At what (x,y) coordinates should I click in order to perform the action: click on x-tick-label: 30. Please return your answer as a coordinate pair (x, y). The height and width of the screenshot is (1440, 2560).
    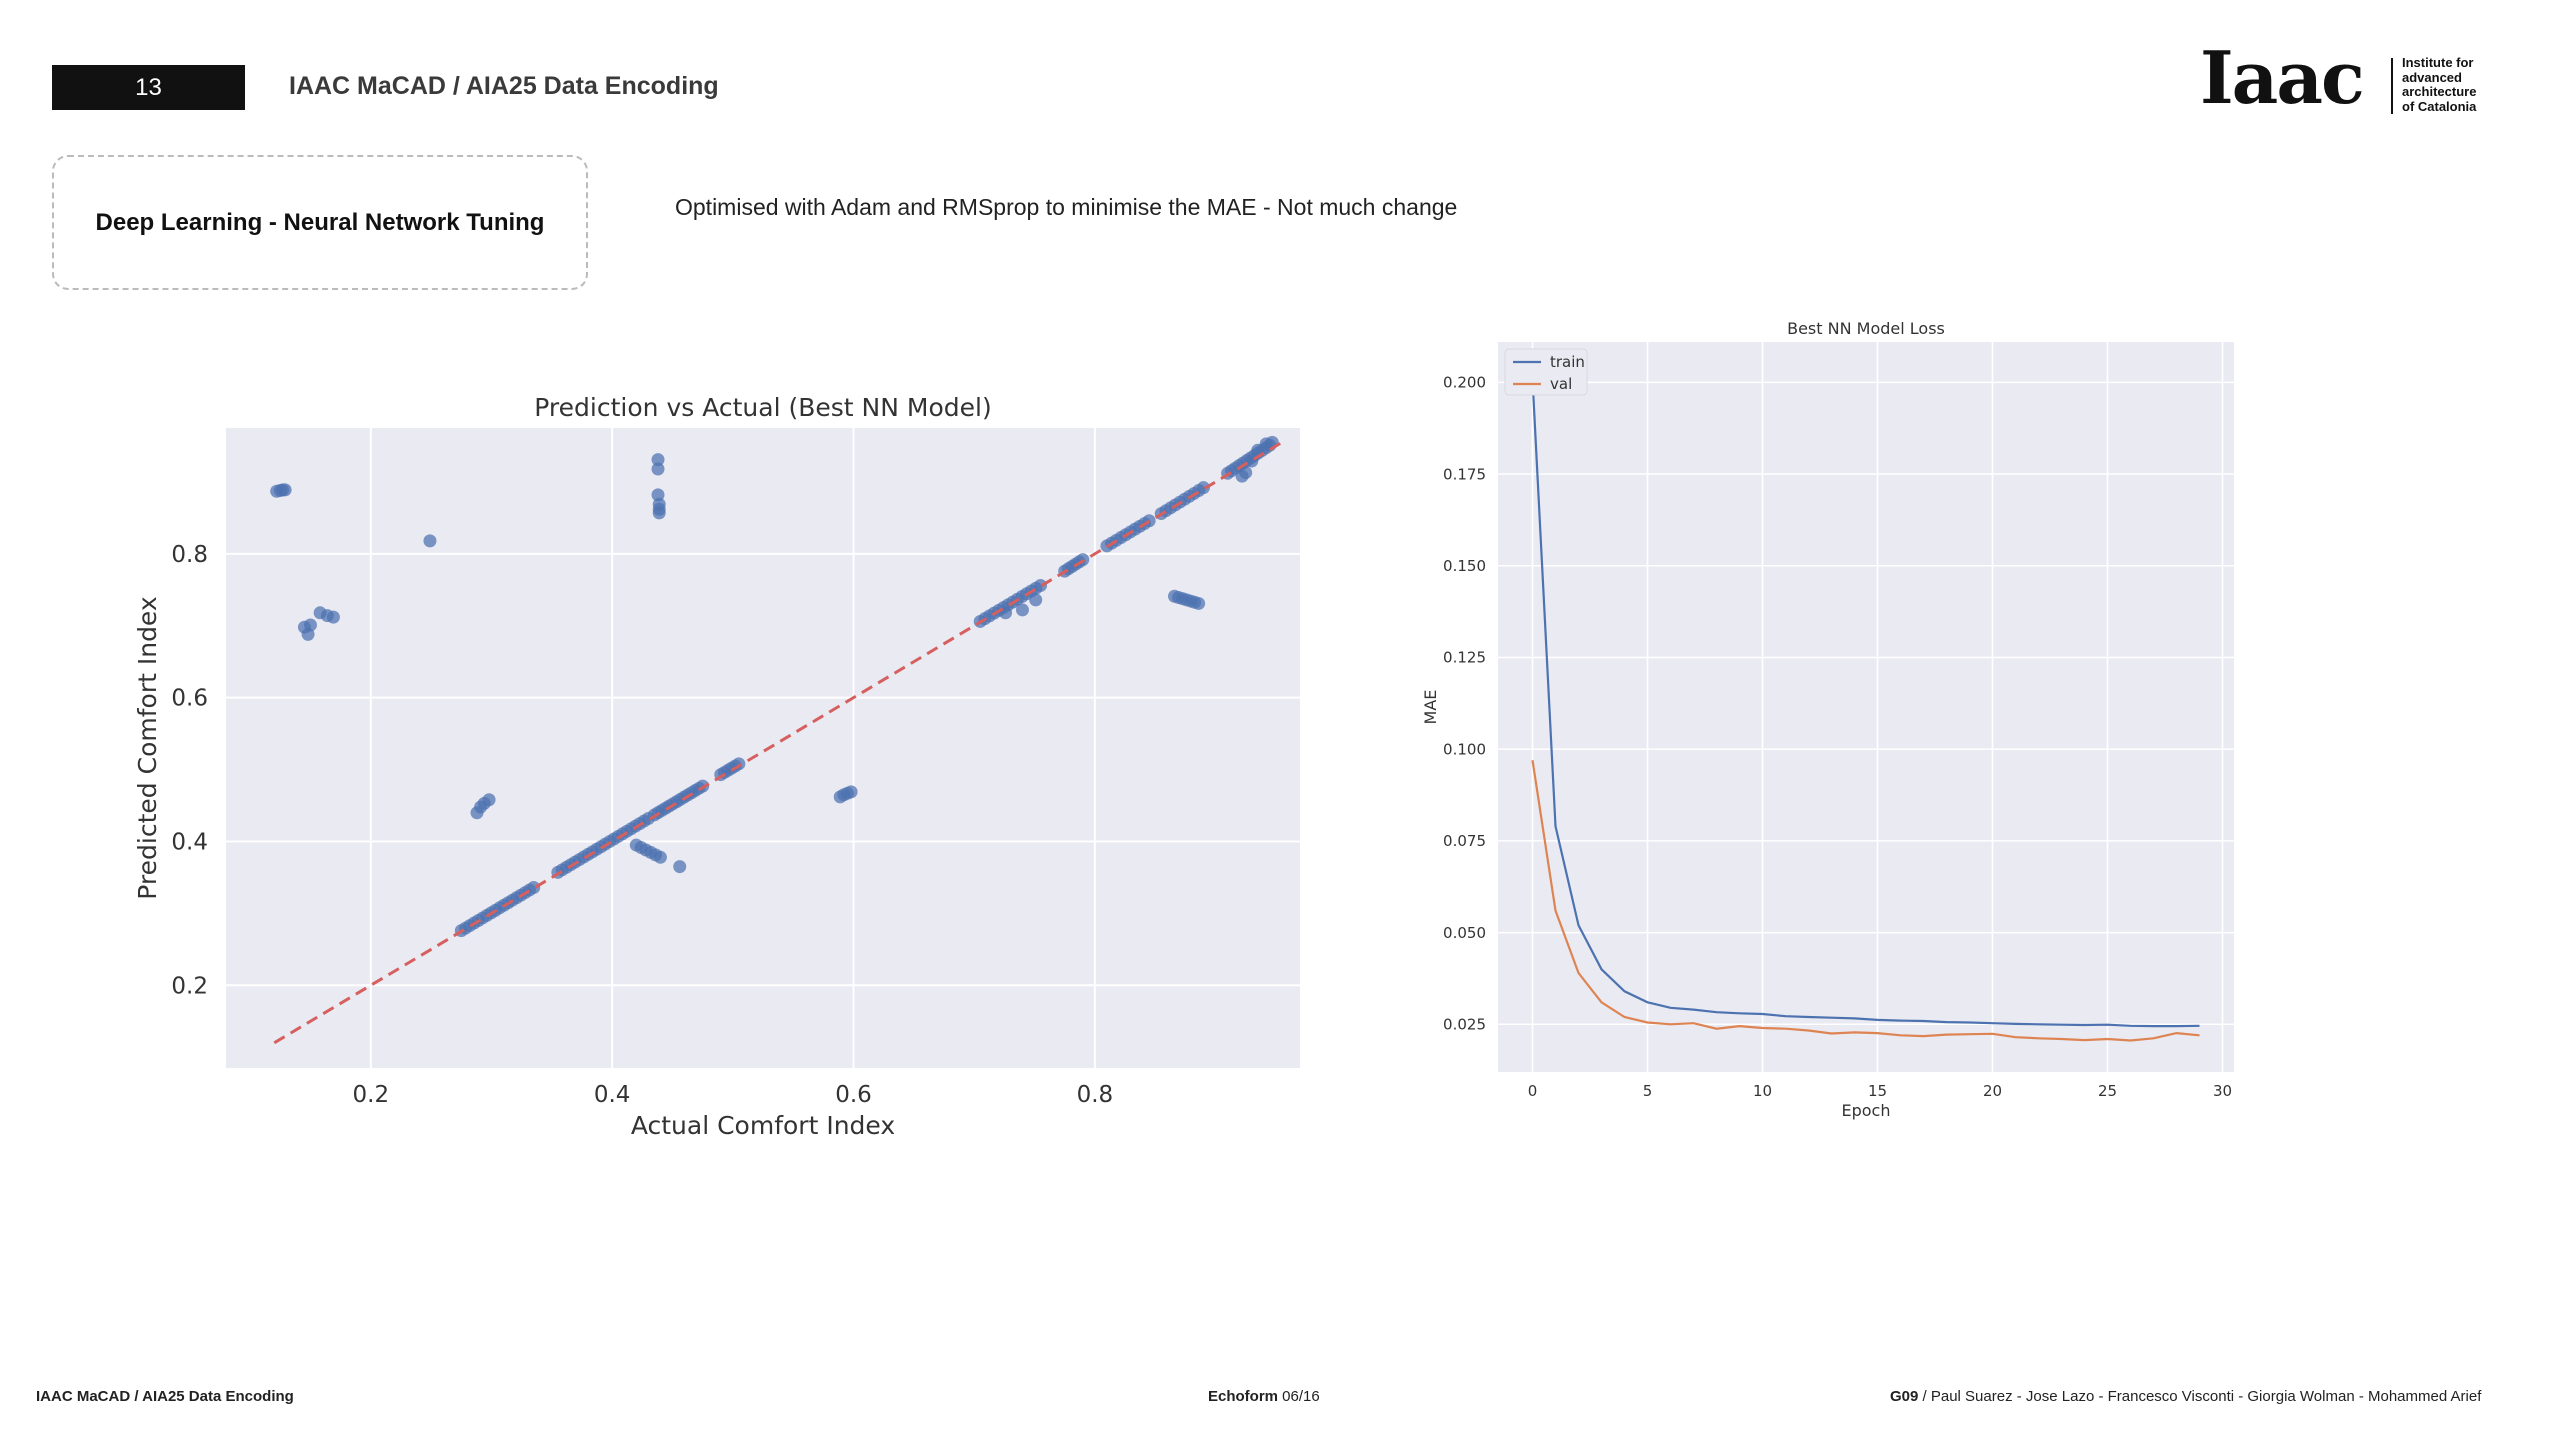
    Looking at the image, I should click on (2222, 1091).